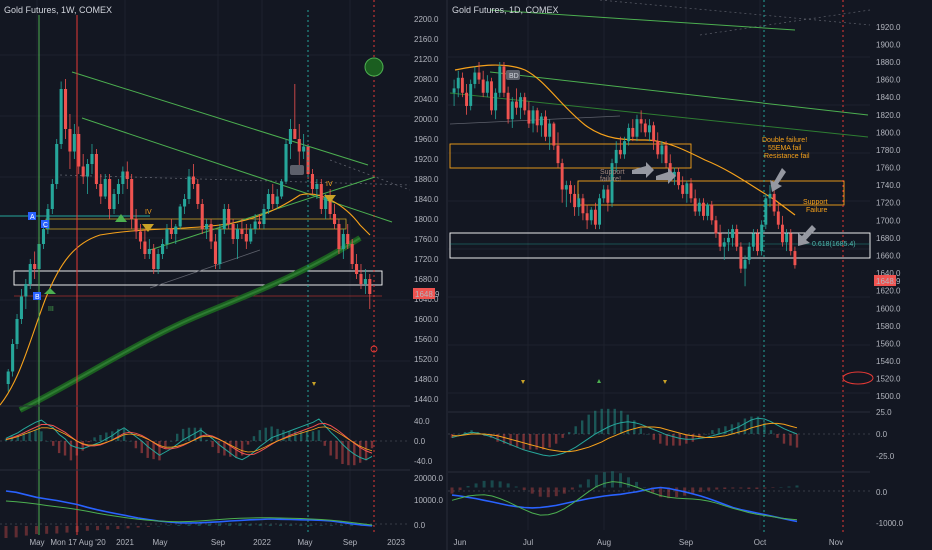 Image resolution: width=932 pixels, height=550 pixels. Describe the element at coordinates (58, 10) in the screenshot. I see `left-chart-title: Gold Futures, 1W, COMEX` at that location.